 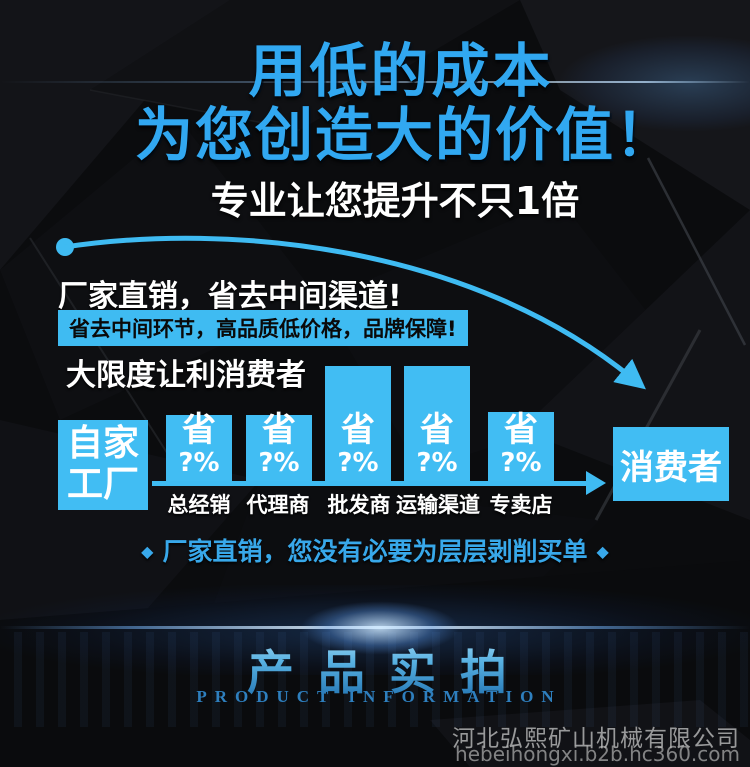 What do you see at coordinates (199, 505) in the screenshot?
I see `bar-label-distributor: 总经销` at bounding box center [199, 505].